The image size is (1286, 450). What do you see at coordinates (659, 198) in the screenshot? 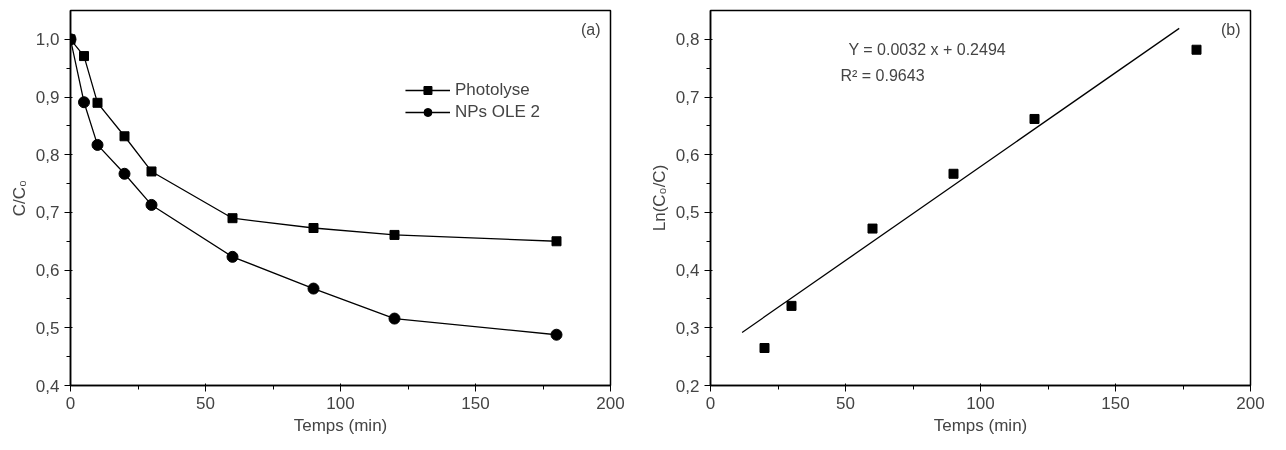
I see `y-axis-title: Ln(C₀/C)` at bounding box center [659, 198].